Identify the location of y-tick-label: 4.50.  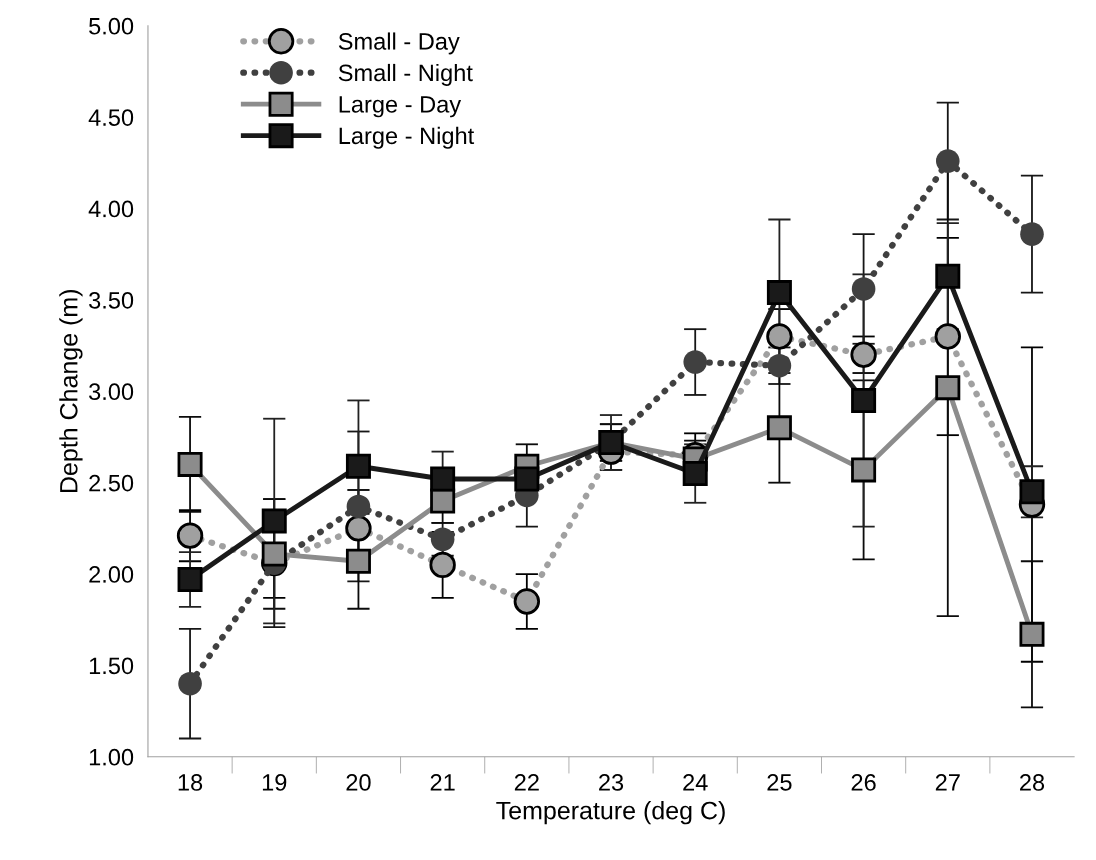
(111, 117).